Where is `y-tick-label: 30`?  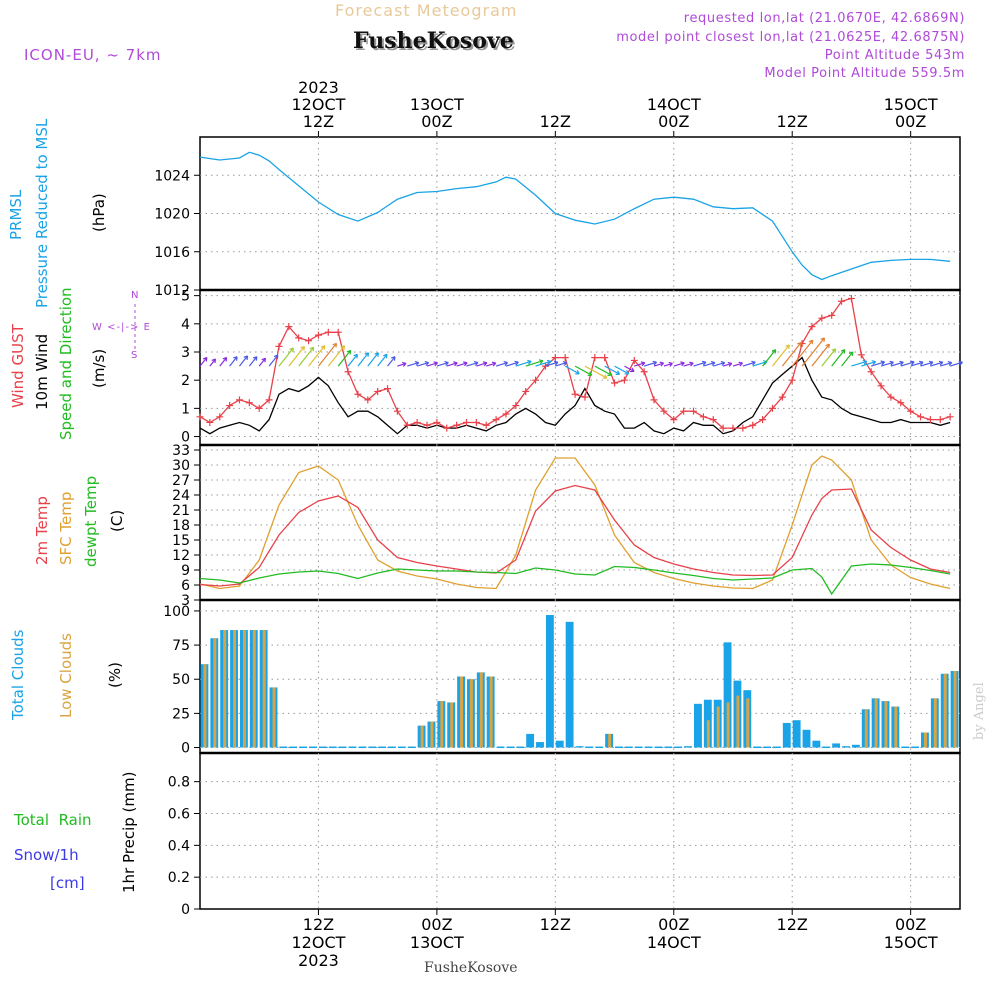 y-tick-label: 30 is located at coordinates (181, 466).